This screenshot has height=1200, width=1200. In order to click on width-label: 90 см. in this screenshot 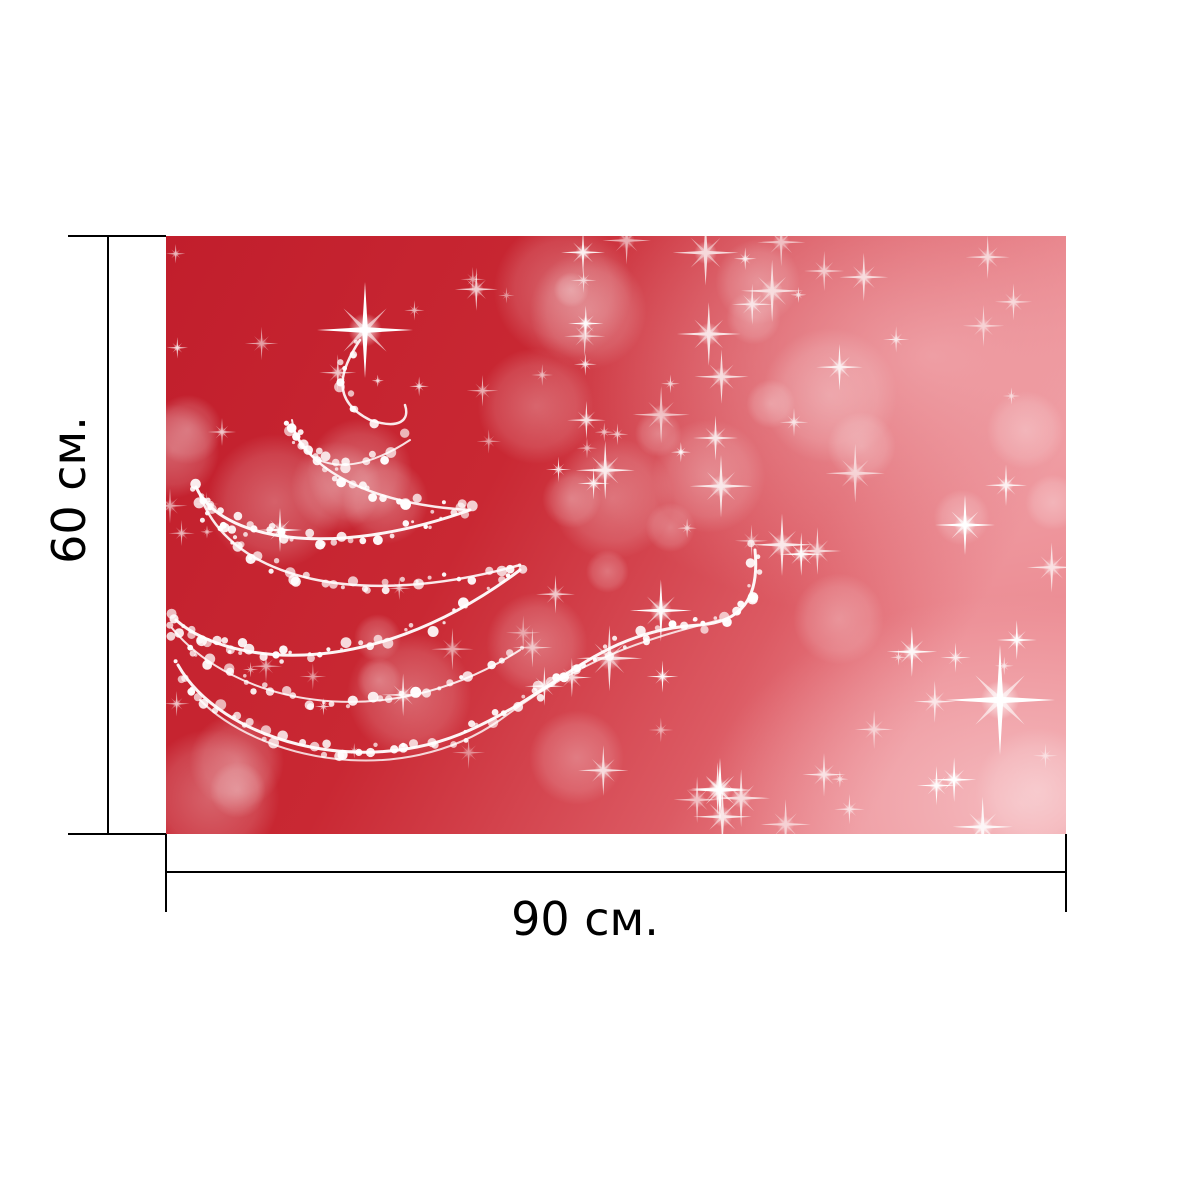, I will do `click(585, 919)`.